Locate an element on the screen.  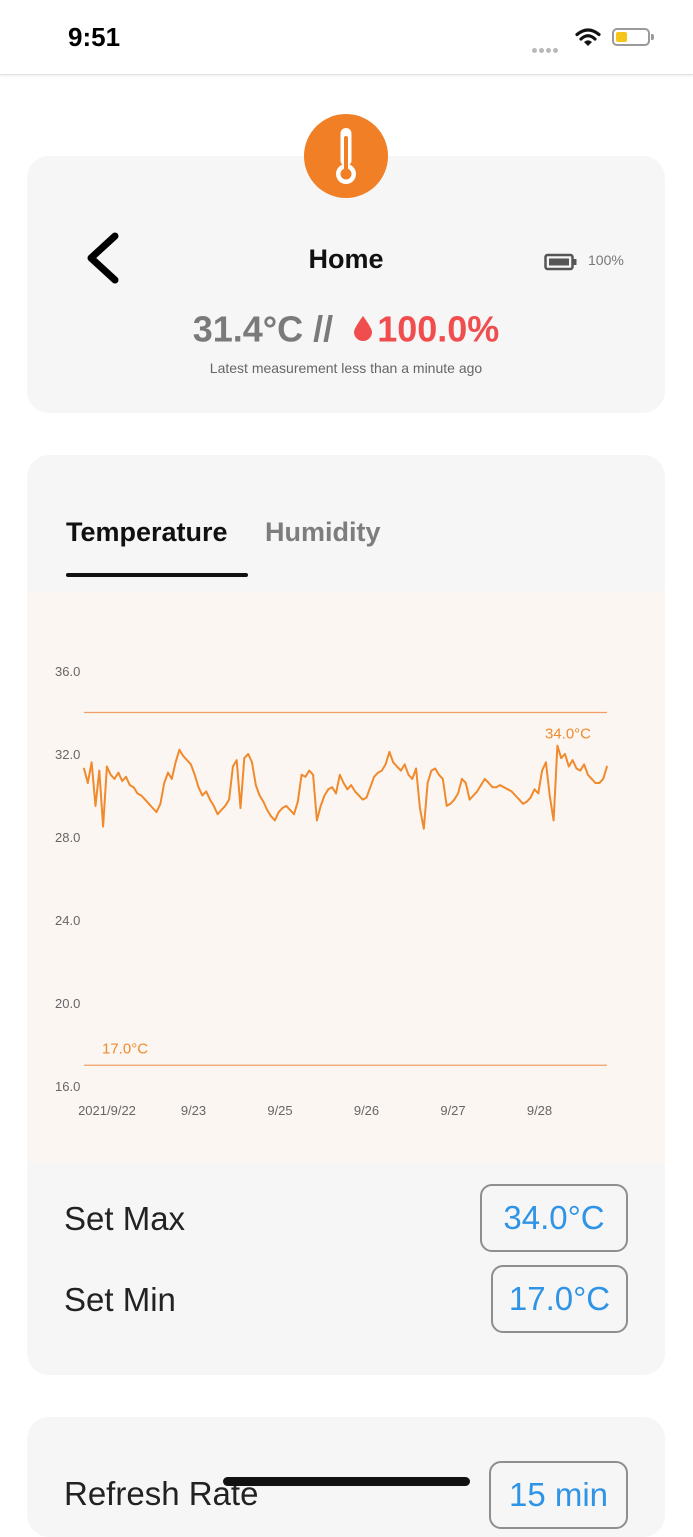
tab-humidity: Humidity is located at coordinates (323, 532).